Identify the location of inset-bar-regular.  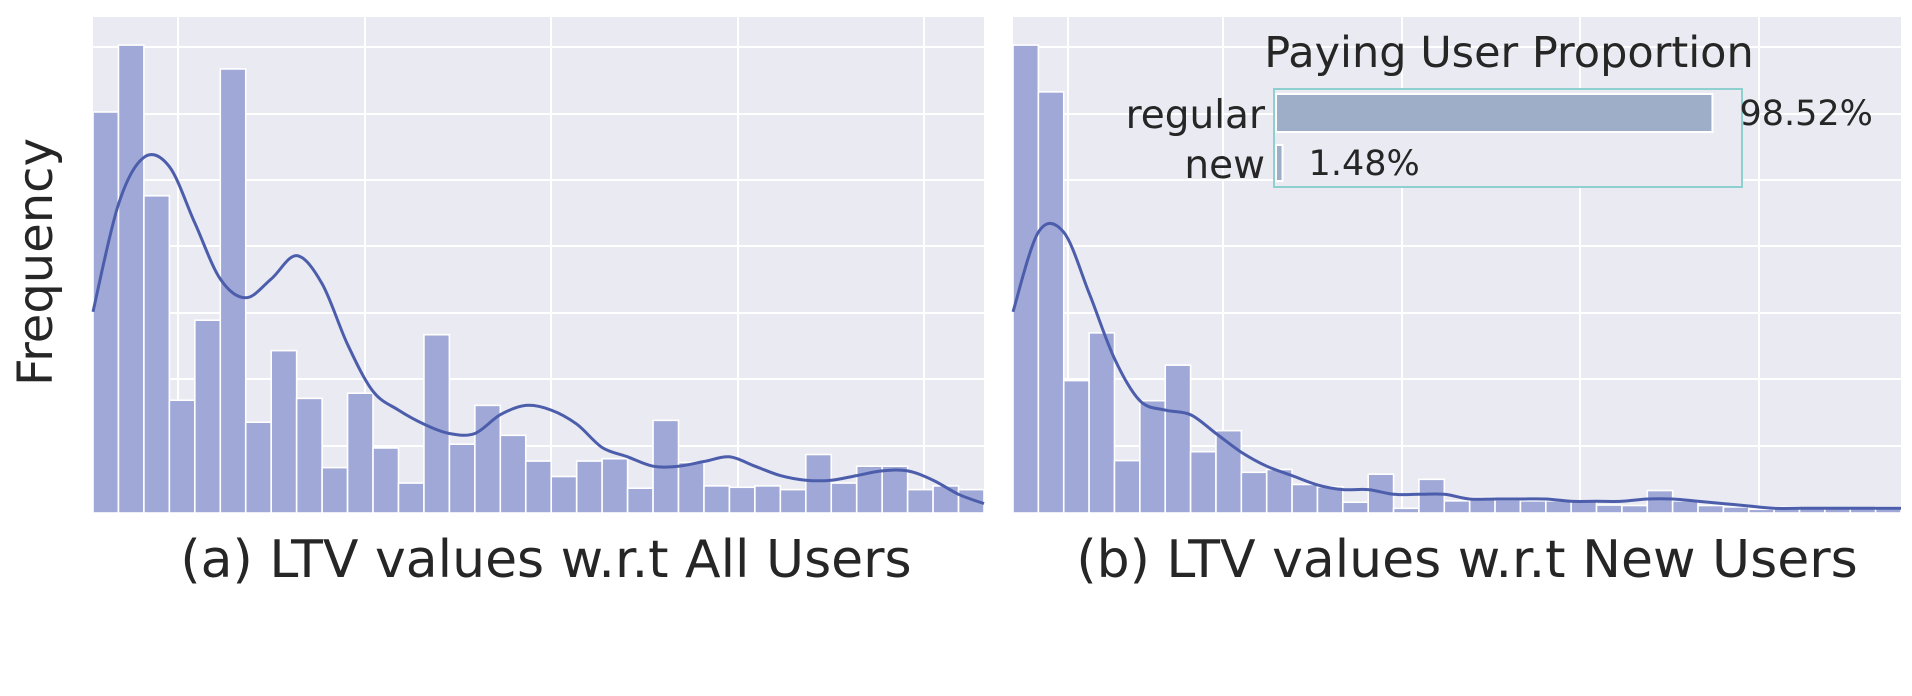
(1494, 113).